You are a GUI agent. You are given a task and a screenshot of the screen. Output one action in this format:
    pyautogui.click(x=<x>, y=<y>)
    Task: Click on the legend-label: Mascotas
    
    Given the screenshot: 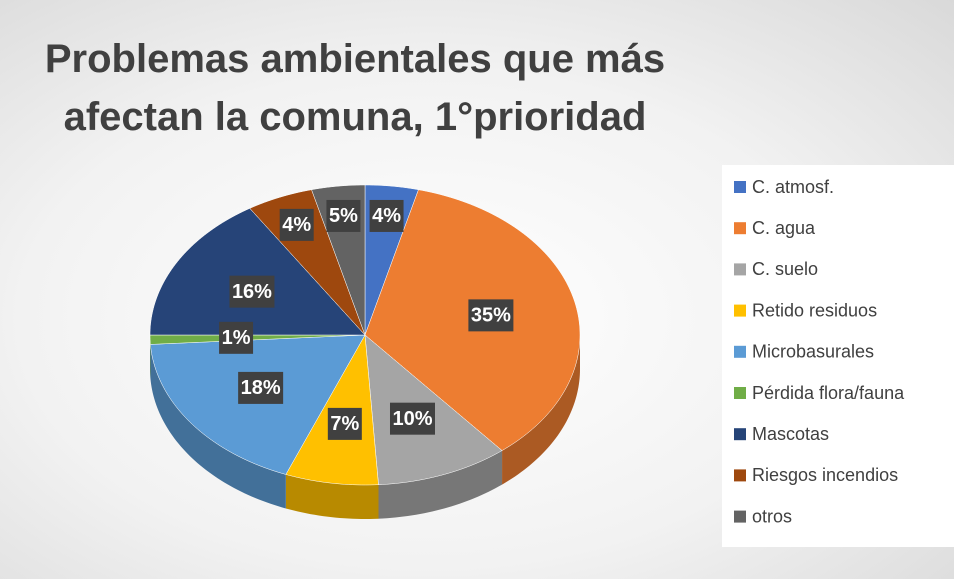 What is the action you would take?
    pyautogui.click(x=790, y=434)
    